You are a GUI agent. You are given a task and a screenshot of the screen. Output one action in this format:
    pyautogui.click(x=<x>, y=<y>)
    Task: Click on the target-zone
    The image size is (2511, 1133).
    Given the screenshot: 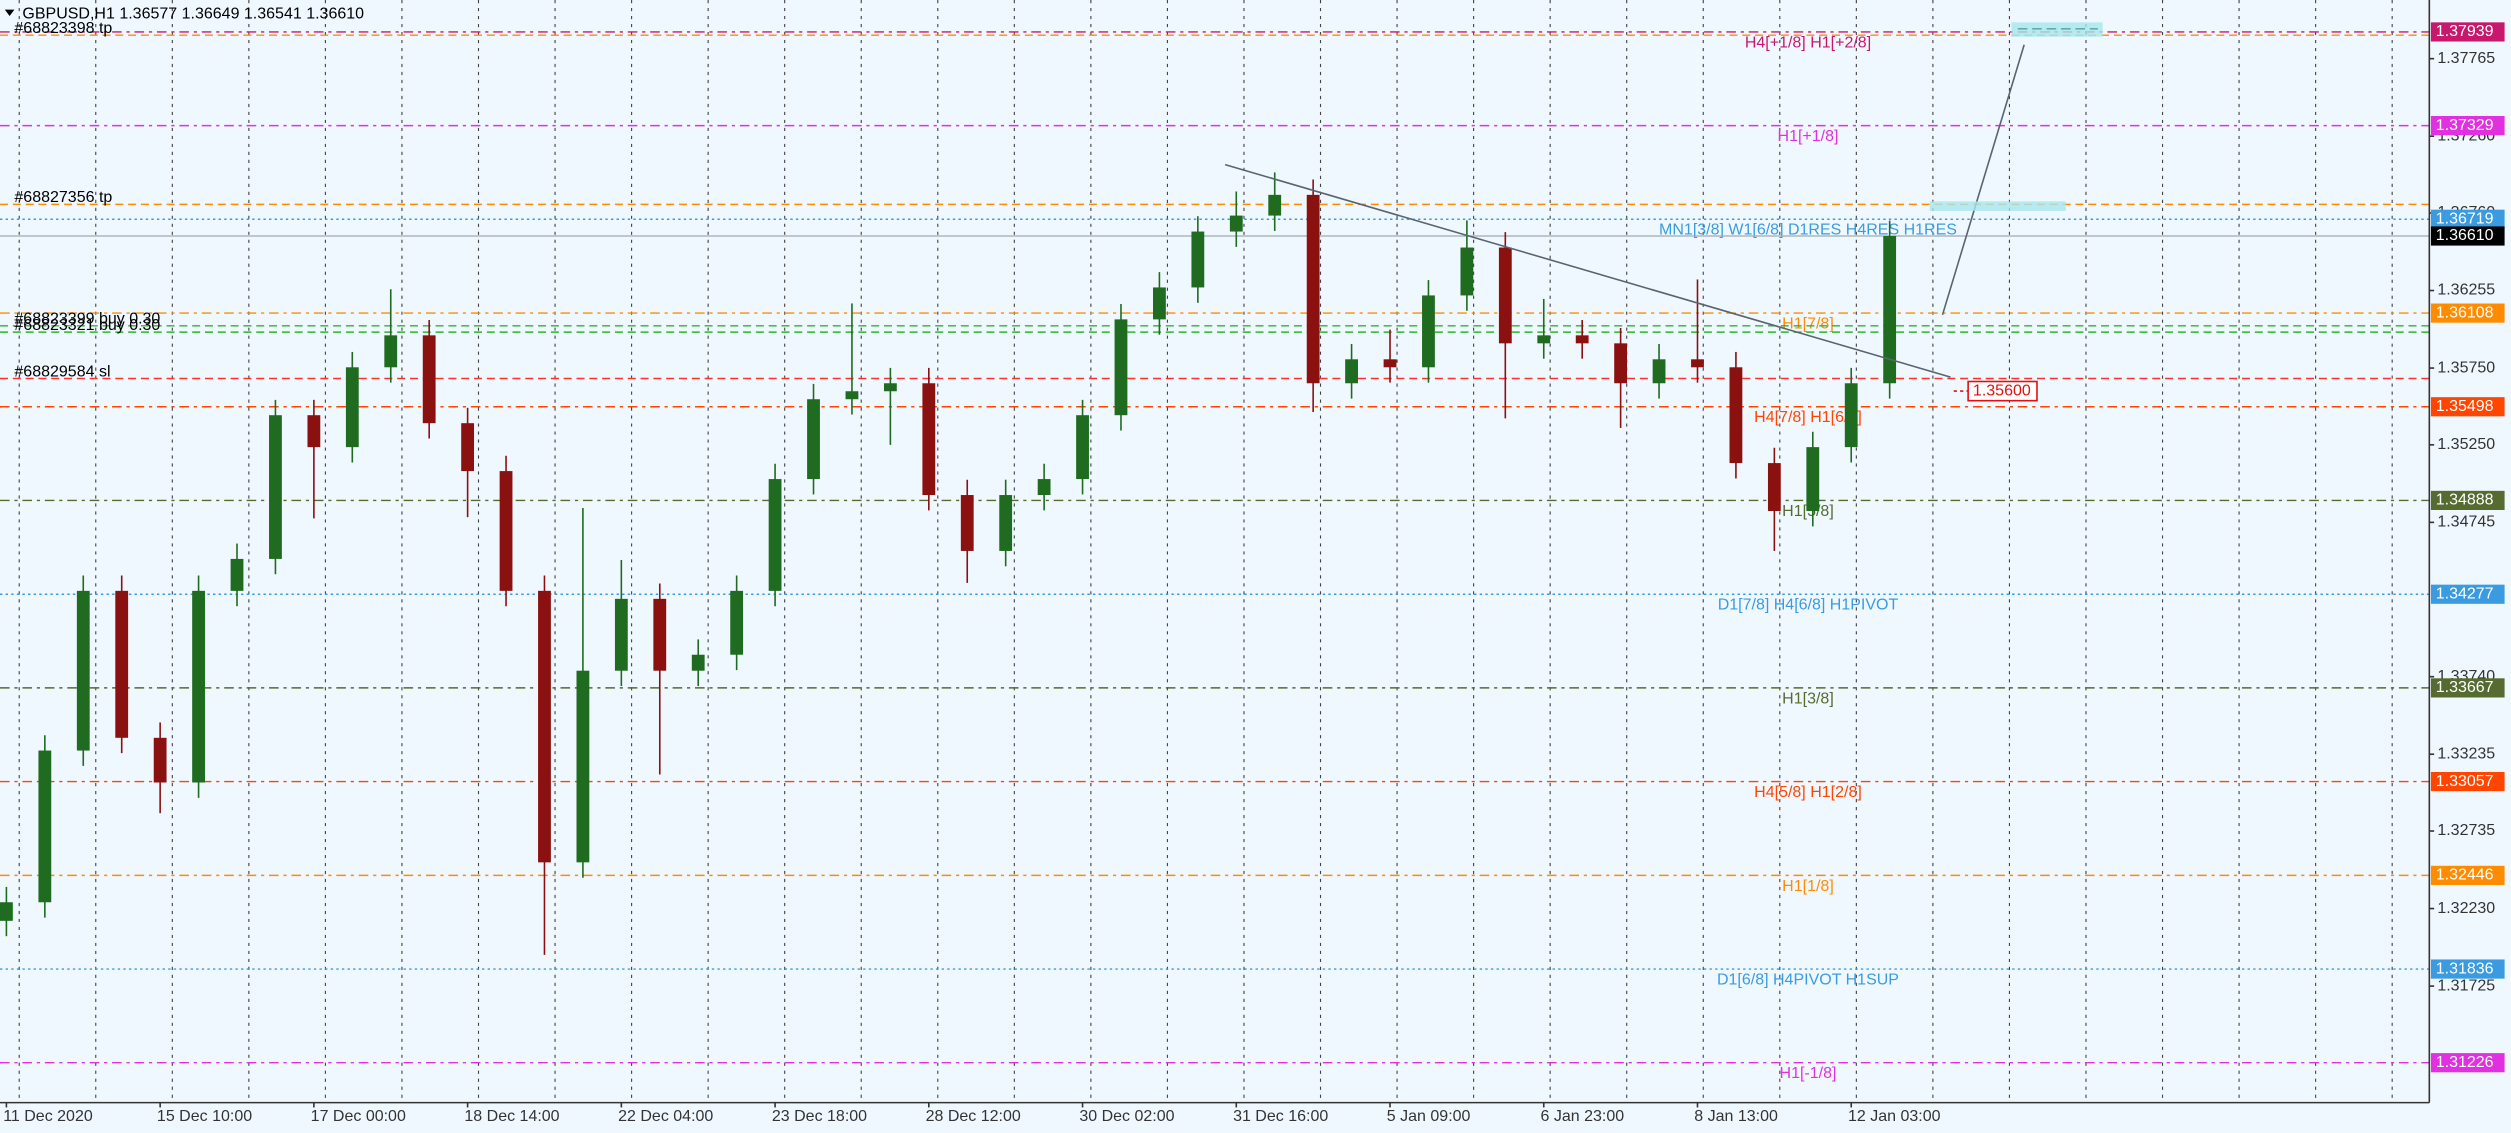 What is the action you would take?
    pyautogui.click(x=2057, y=29)
    